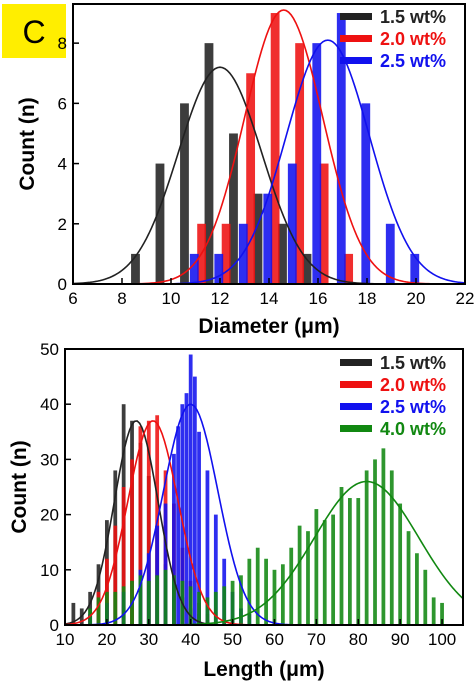 This screenshot has height=700, width=474. I want to click on diameter-legend-label: 2.5 wt%, so click(413, 61).